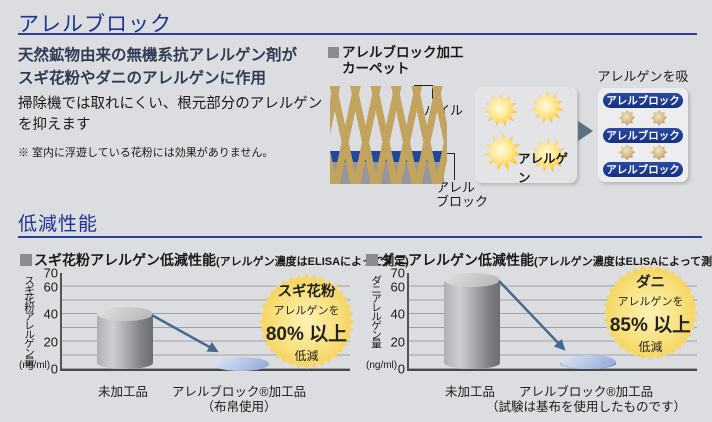 The height and width of the screenshot is (422, 712). Describe the element at coordinates (29, 320) in the screenshot. I see `y-axis-label: スギ花粉アレルゲン量` at that location.